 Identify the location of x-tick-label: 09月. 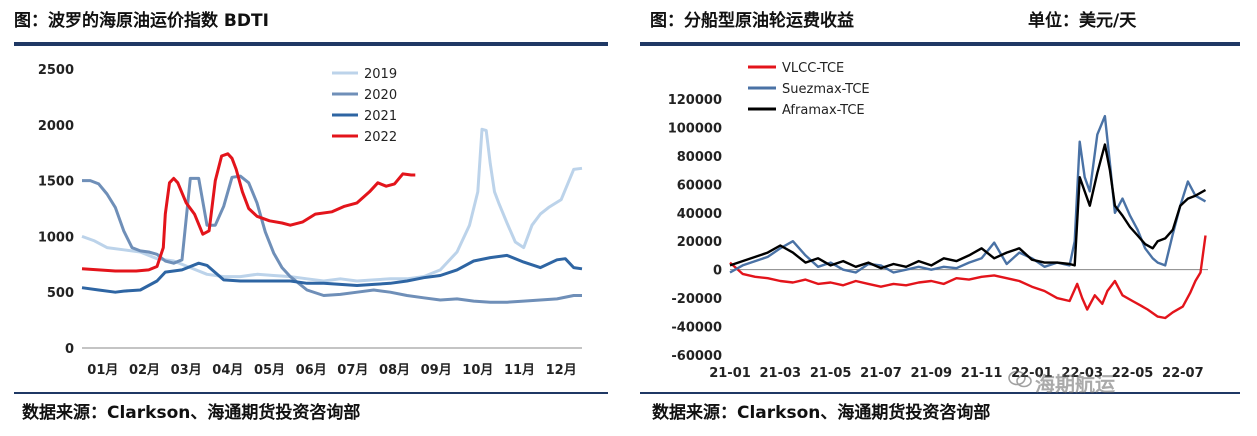
(436, 370).